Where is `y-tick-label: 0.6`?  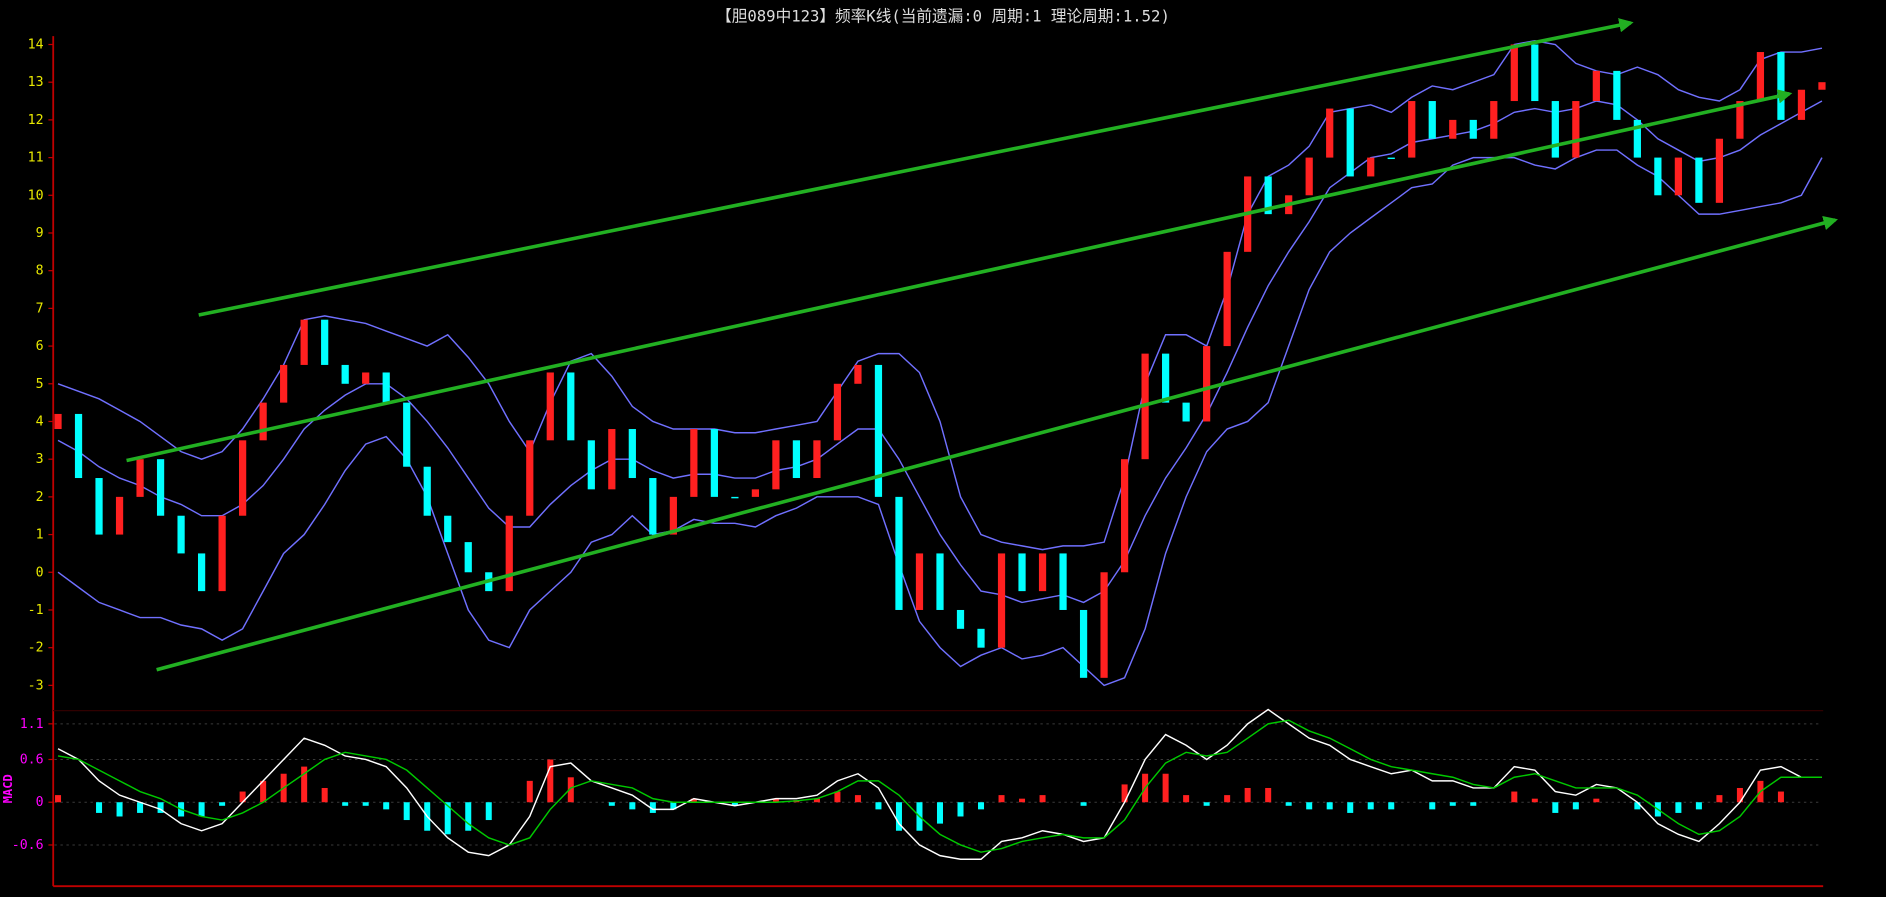
y-tick-label: 0.6 is located at coordinates (32, 759).